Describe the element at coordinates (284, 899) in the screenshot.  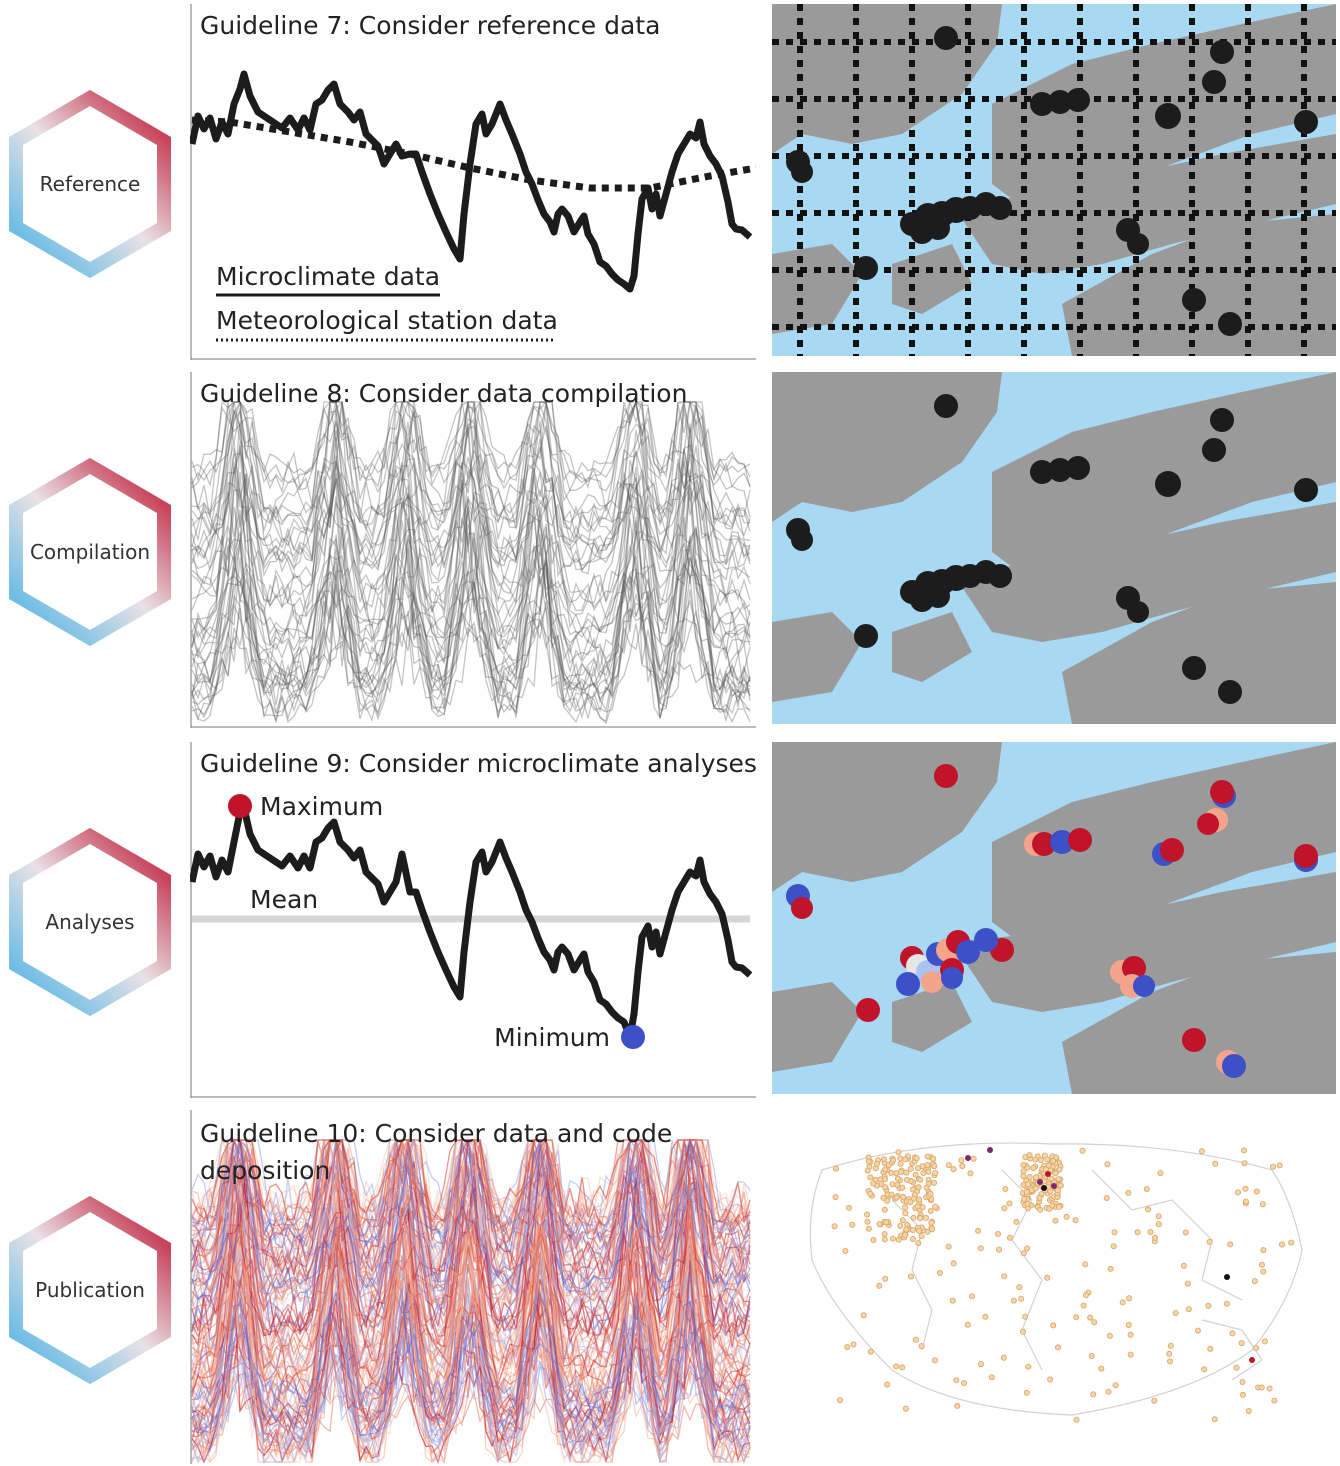
I see `mean-label: Mean` at that location.